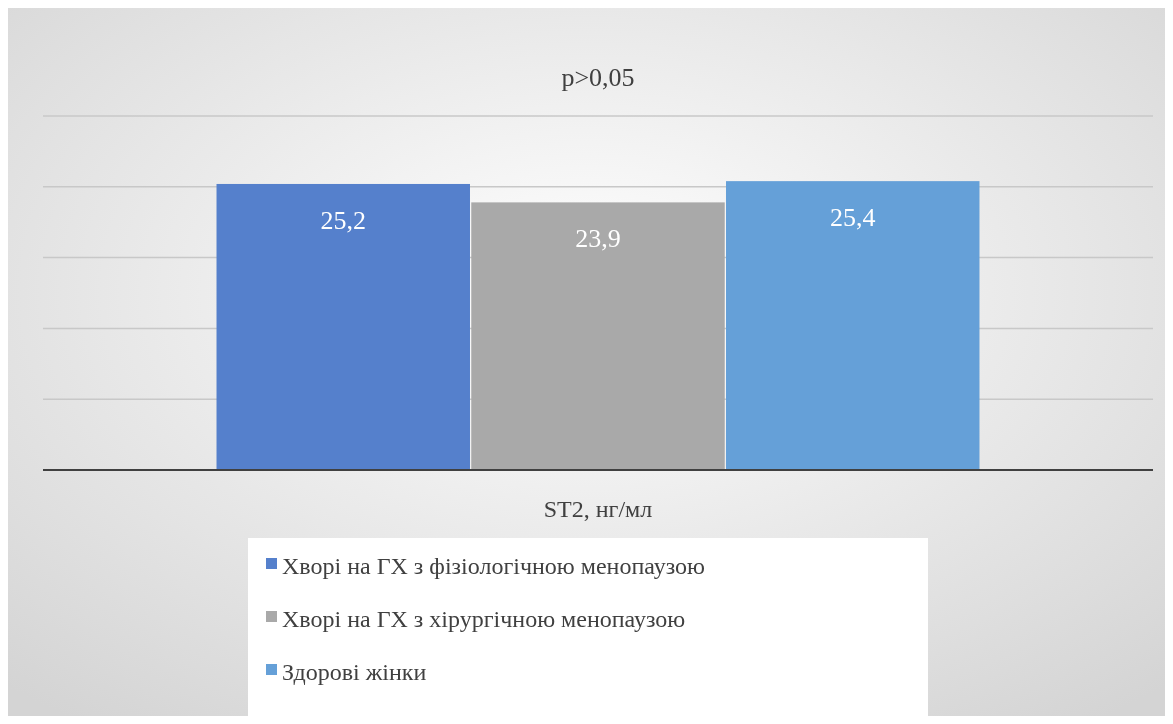  I want to click on data-label: 25,2, so click(343, 220).